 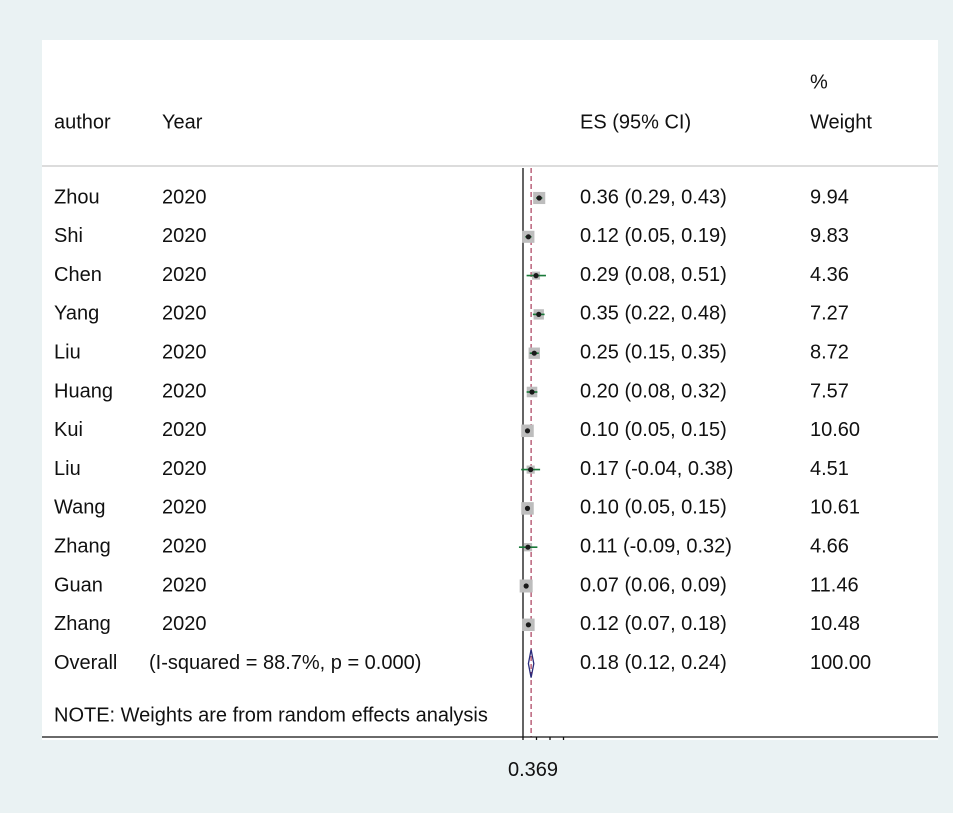 What do you see at coordinates (656, 469) in the screenshot?
I see `study-es-label: 0.17 (-0.04, 0.38)` at bounding box center [656, 469].